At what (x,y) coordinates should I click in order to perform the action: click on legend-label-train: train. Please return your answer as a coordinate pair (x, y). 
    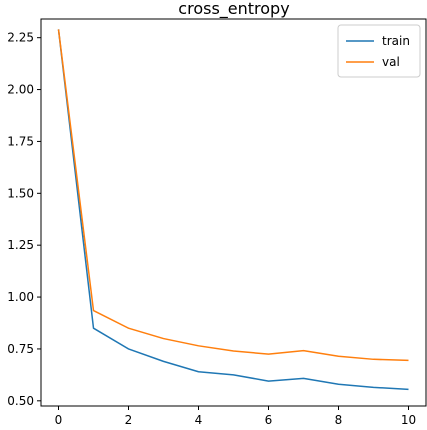
    Looking at the image, I should click on (396, 41).